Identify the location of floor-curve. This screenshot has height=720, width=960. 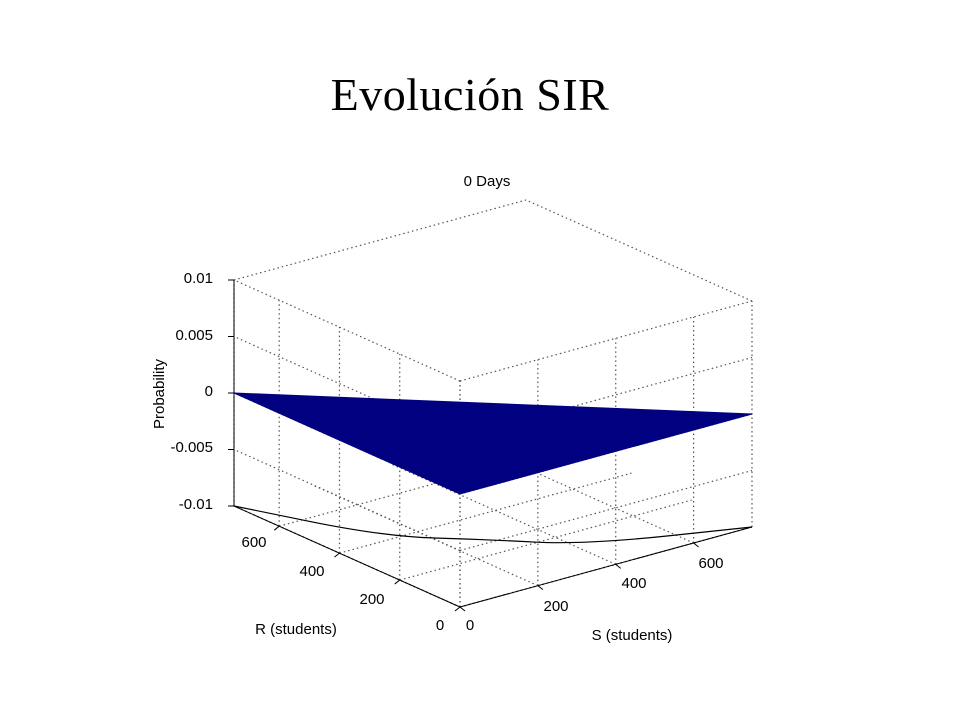
(493, 524).